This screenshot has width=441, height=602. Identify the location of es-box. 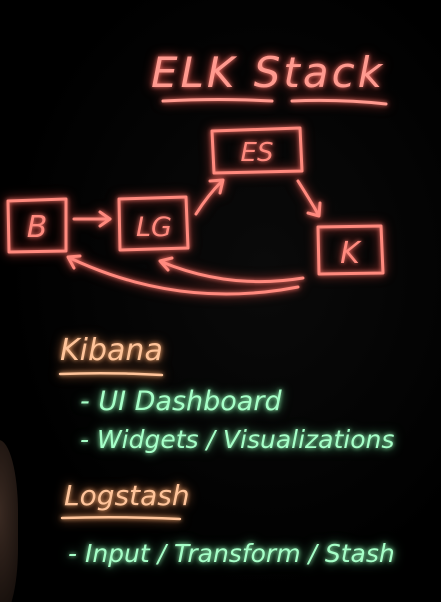
(257, 150).